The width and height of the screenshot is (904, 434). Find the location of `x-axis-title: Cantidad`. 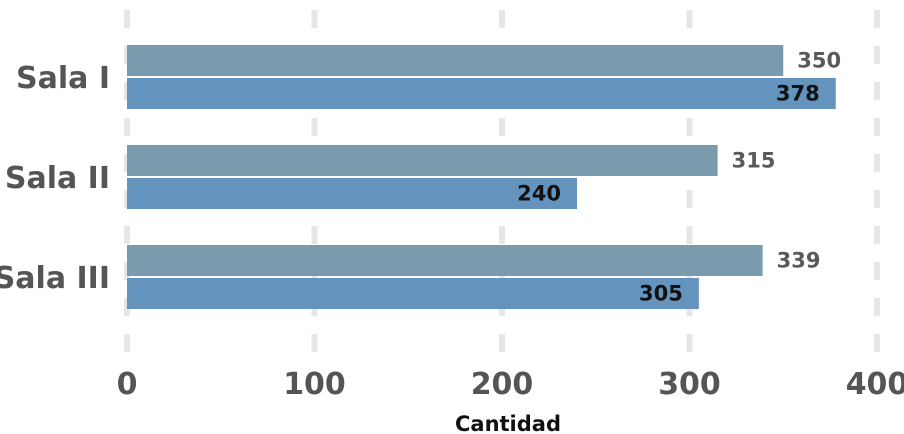

x-axis-title: Cantidad is located at coordinates (508, 423).